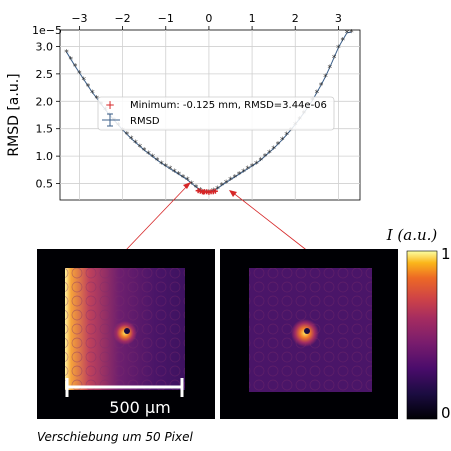 The image size is (451, 451). I want to click on colorbar-label: I (a.u.), so click(412, 235).